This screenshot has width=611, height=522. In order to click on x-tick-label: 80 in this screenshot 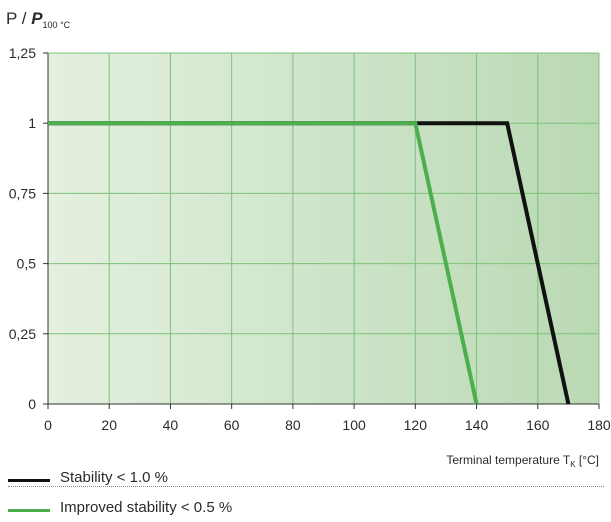, I will do `click(293, 425)`.